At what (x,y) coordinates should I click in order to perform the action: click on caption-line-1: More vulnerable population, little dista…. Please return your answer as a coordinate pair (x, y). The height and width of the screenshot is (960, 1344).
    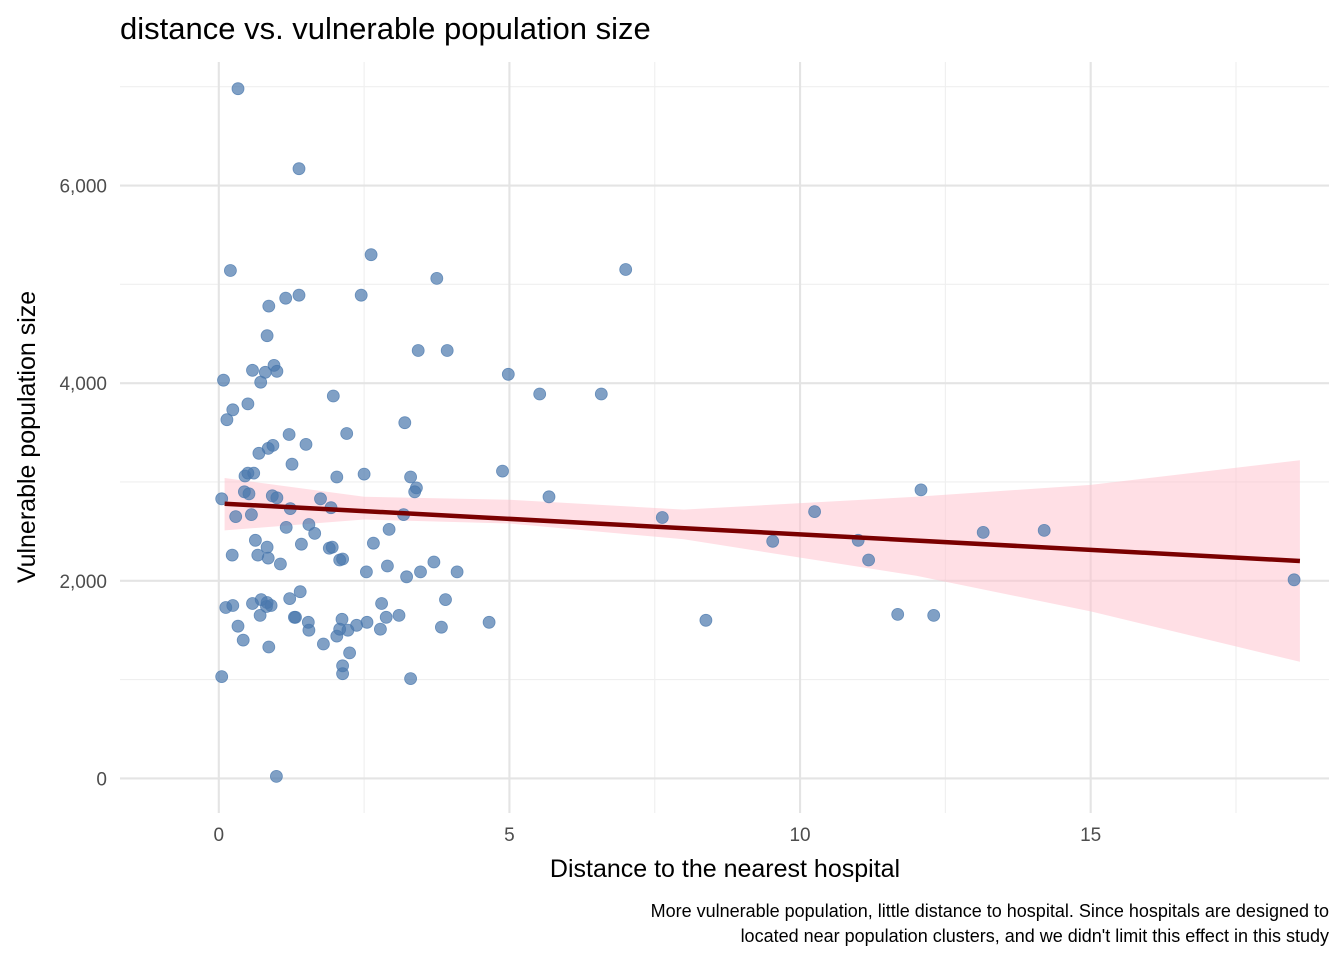
    Looking at the image, I should click on (990, 911).